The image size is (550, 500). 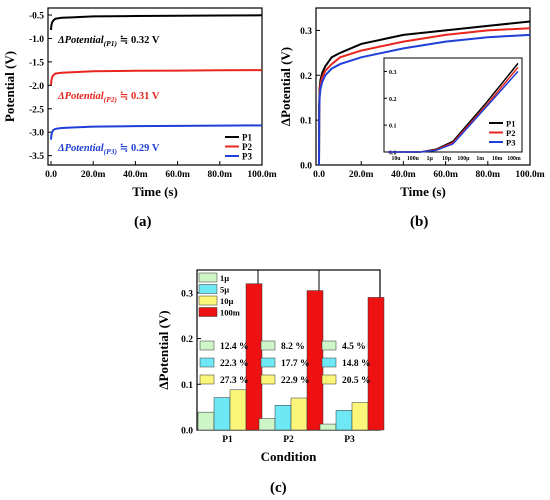 What do you see at coordinates (156, 132) in the screenshot?
I see `series-line-p3` at bounding box center [156, 132].